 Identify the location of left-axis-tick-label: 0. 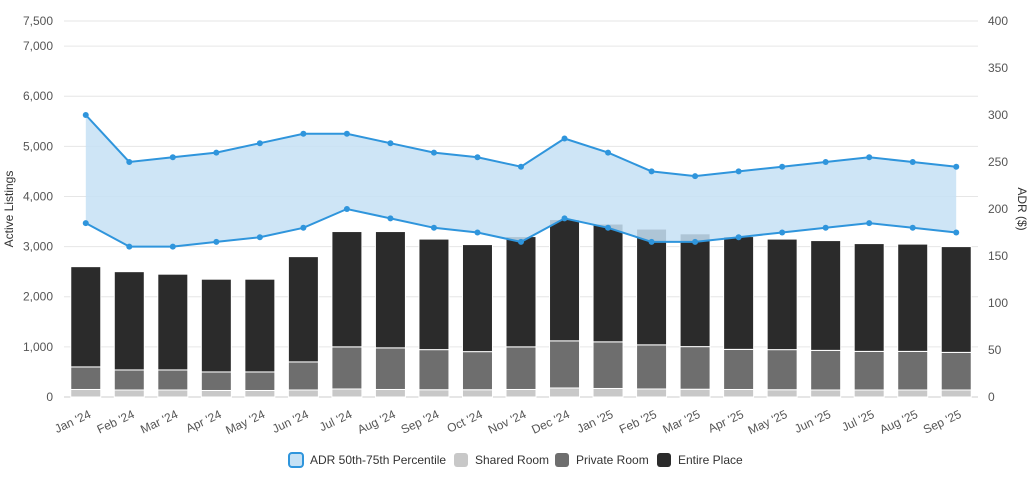
(49, 397).